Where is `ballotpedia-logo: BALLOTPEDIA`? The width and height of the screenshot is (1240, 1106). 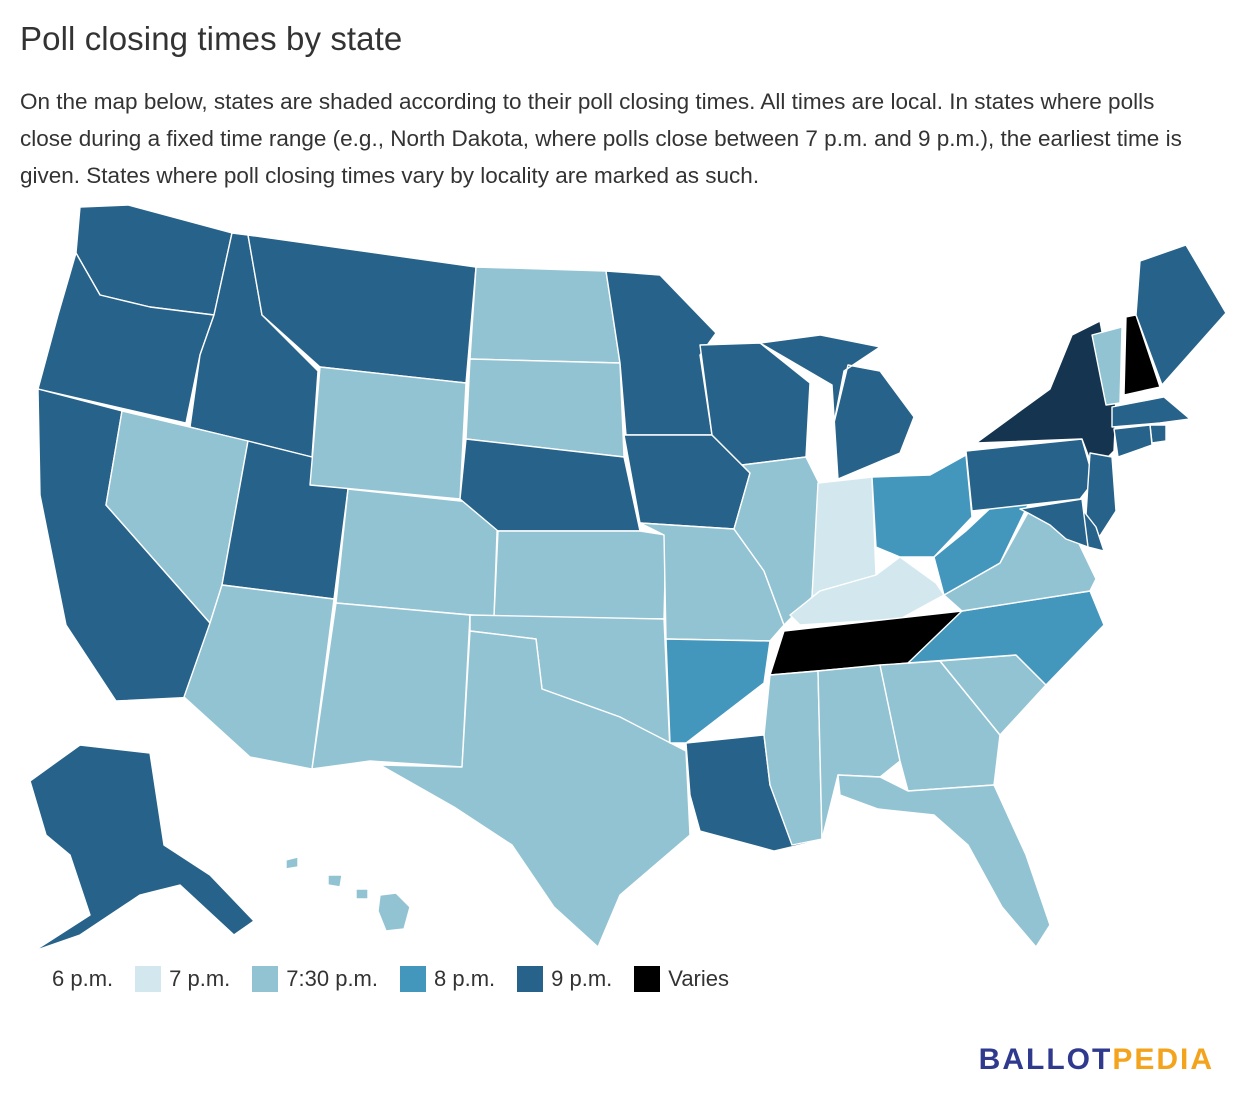 ballotpedia-logo: BALLOTPEDIA is located at coordinates (1096, 1060).